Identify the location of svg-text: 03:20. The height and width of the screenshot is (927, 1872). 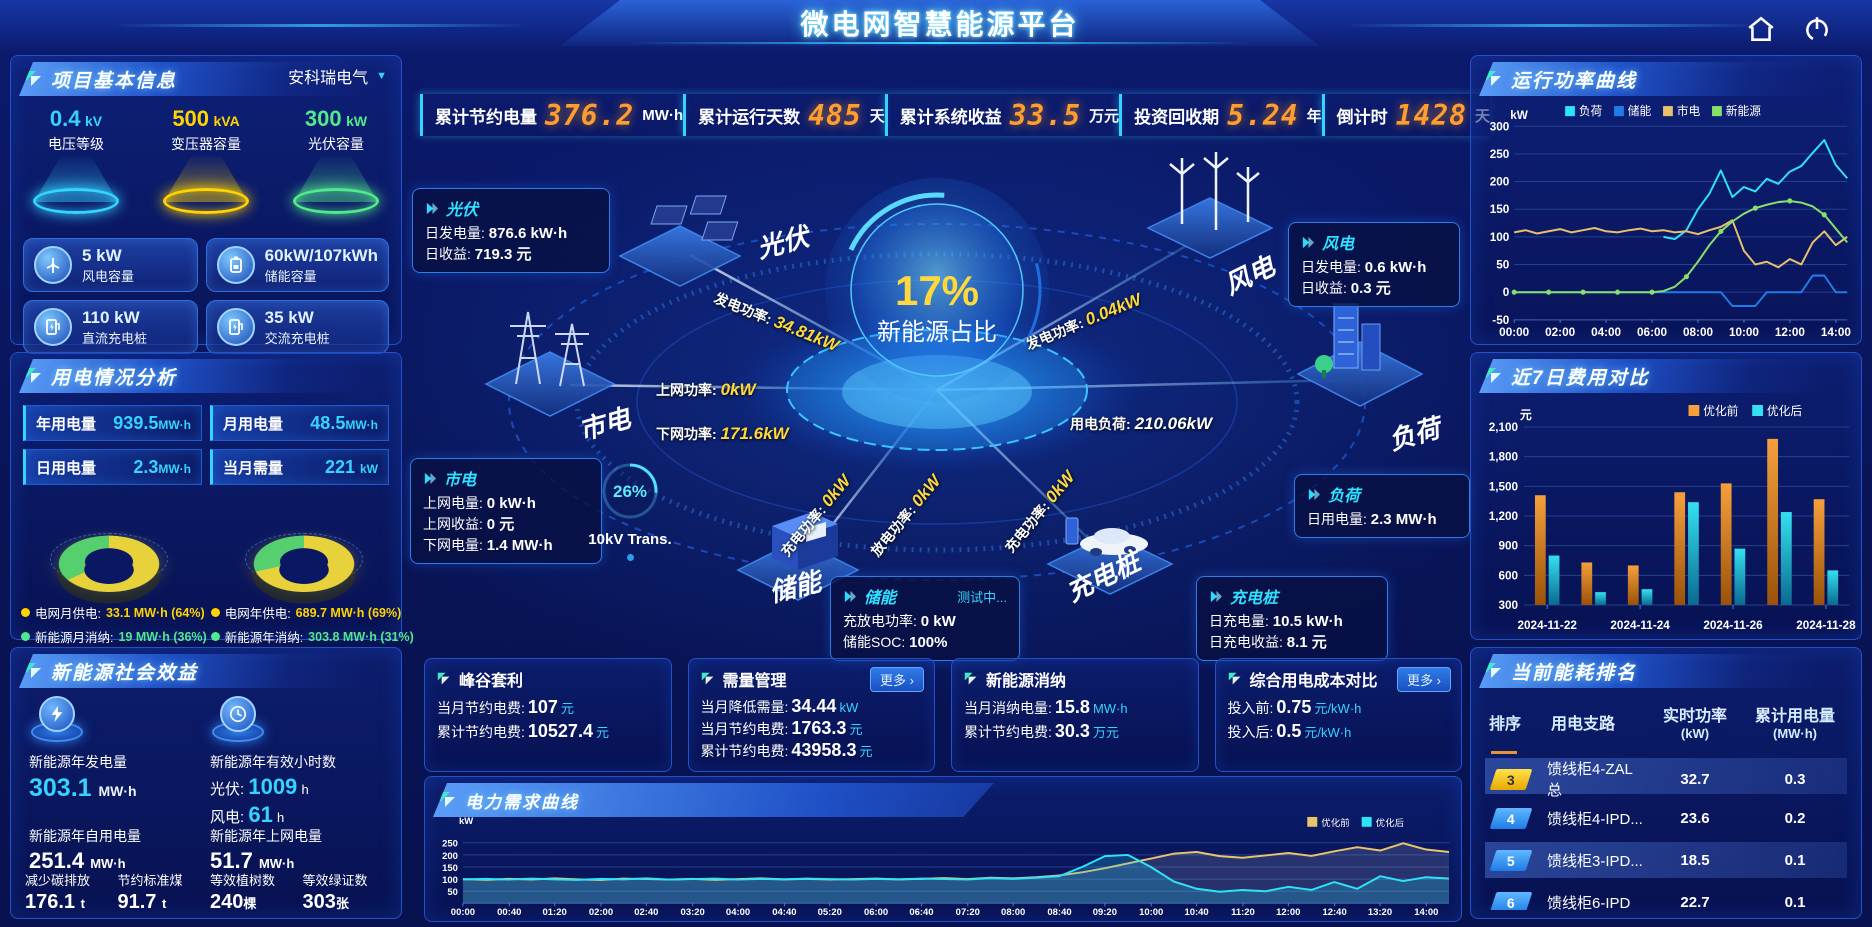
(693, 911).